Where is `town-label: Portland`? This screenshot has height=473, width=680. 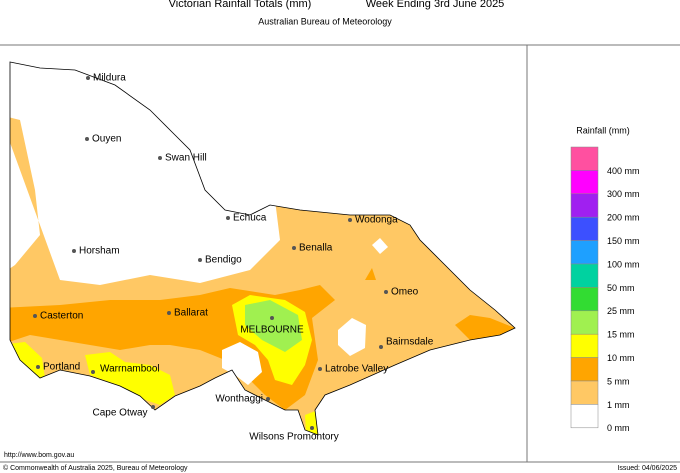 town-label: Portland is located at coordinates (61, 367).